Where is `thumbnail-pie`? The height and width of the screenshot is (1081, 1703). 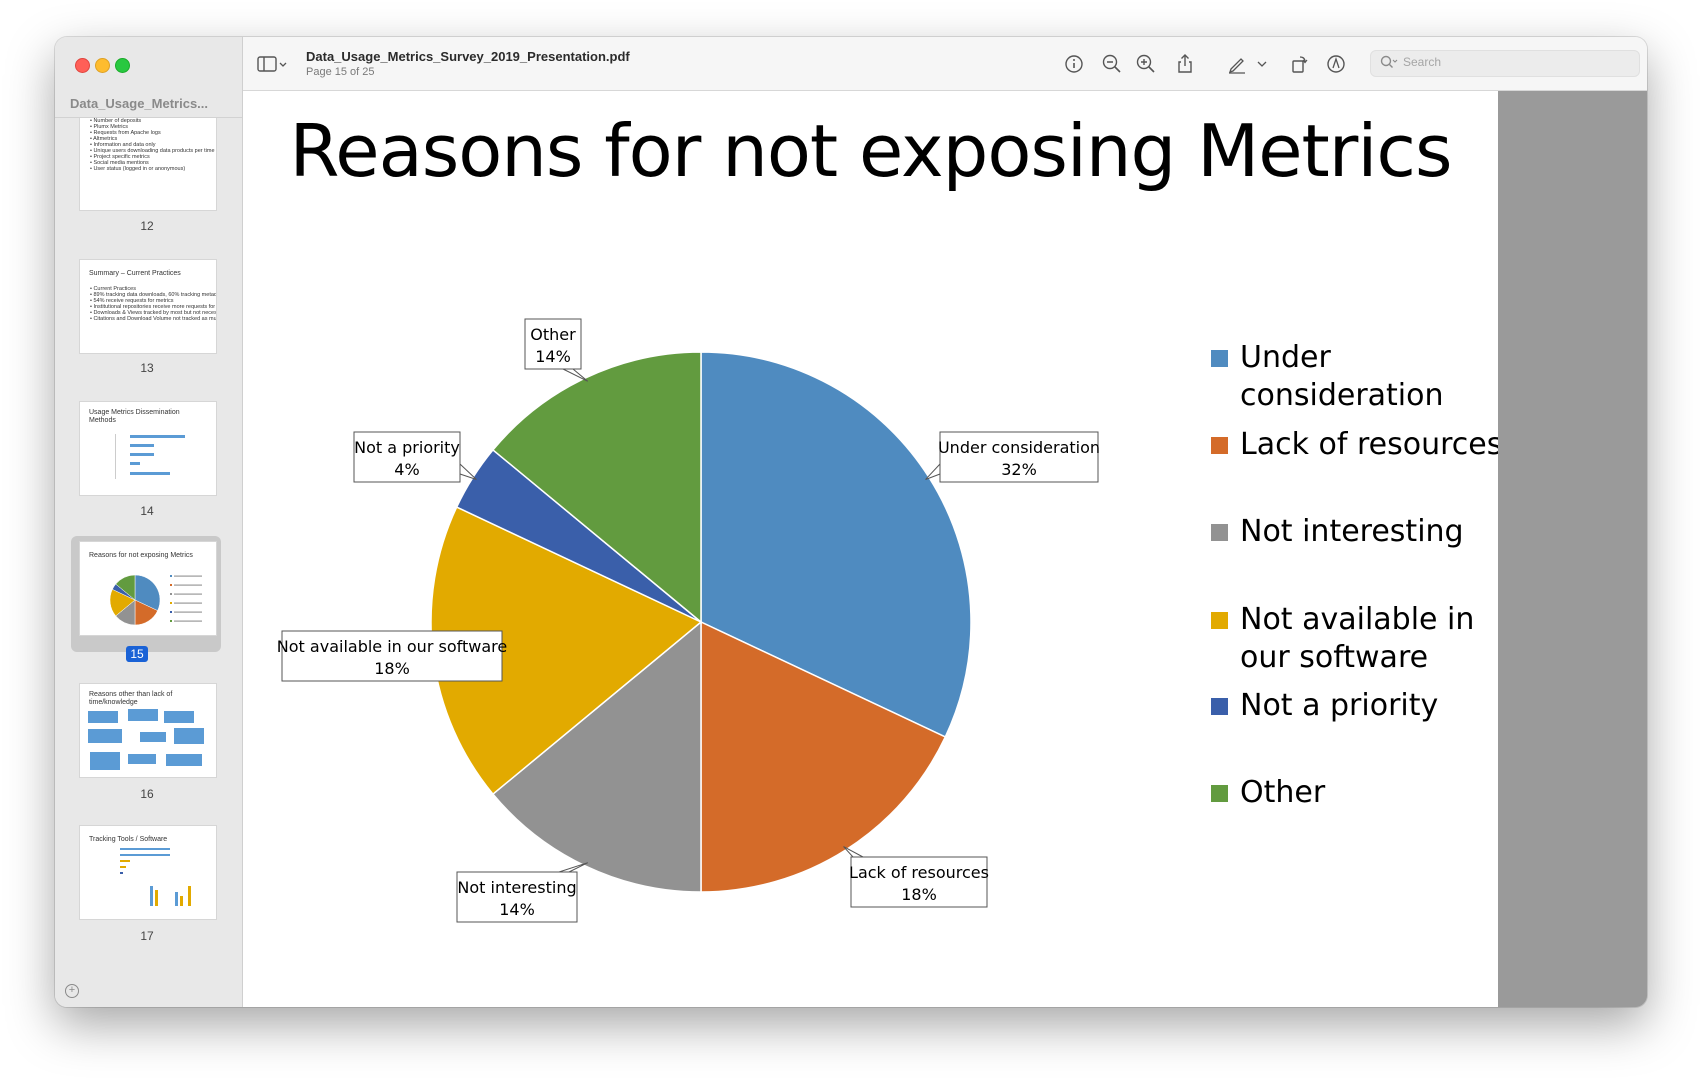 thumbnail-pie is located at coordinates (155, 600).